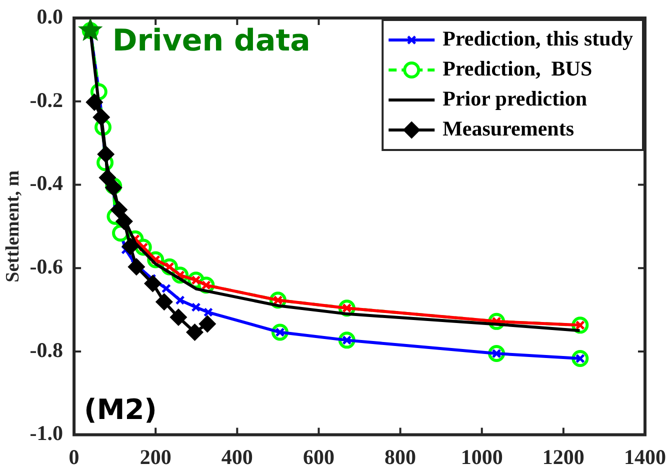 The image size is (669, 474). I want to click on annotation: Driven data, so click(211, 40).